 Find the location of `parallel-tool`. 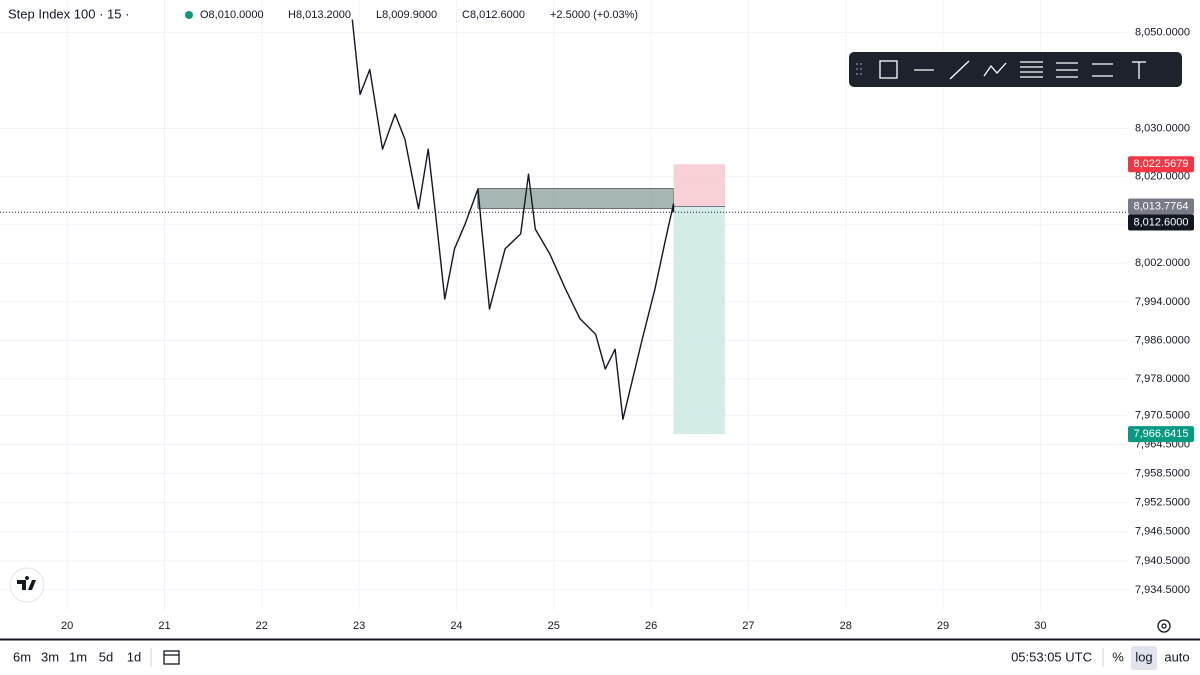

parallel-tool is located at coordinates (1102, 70).